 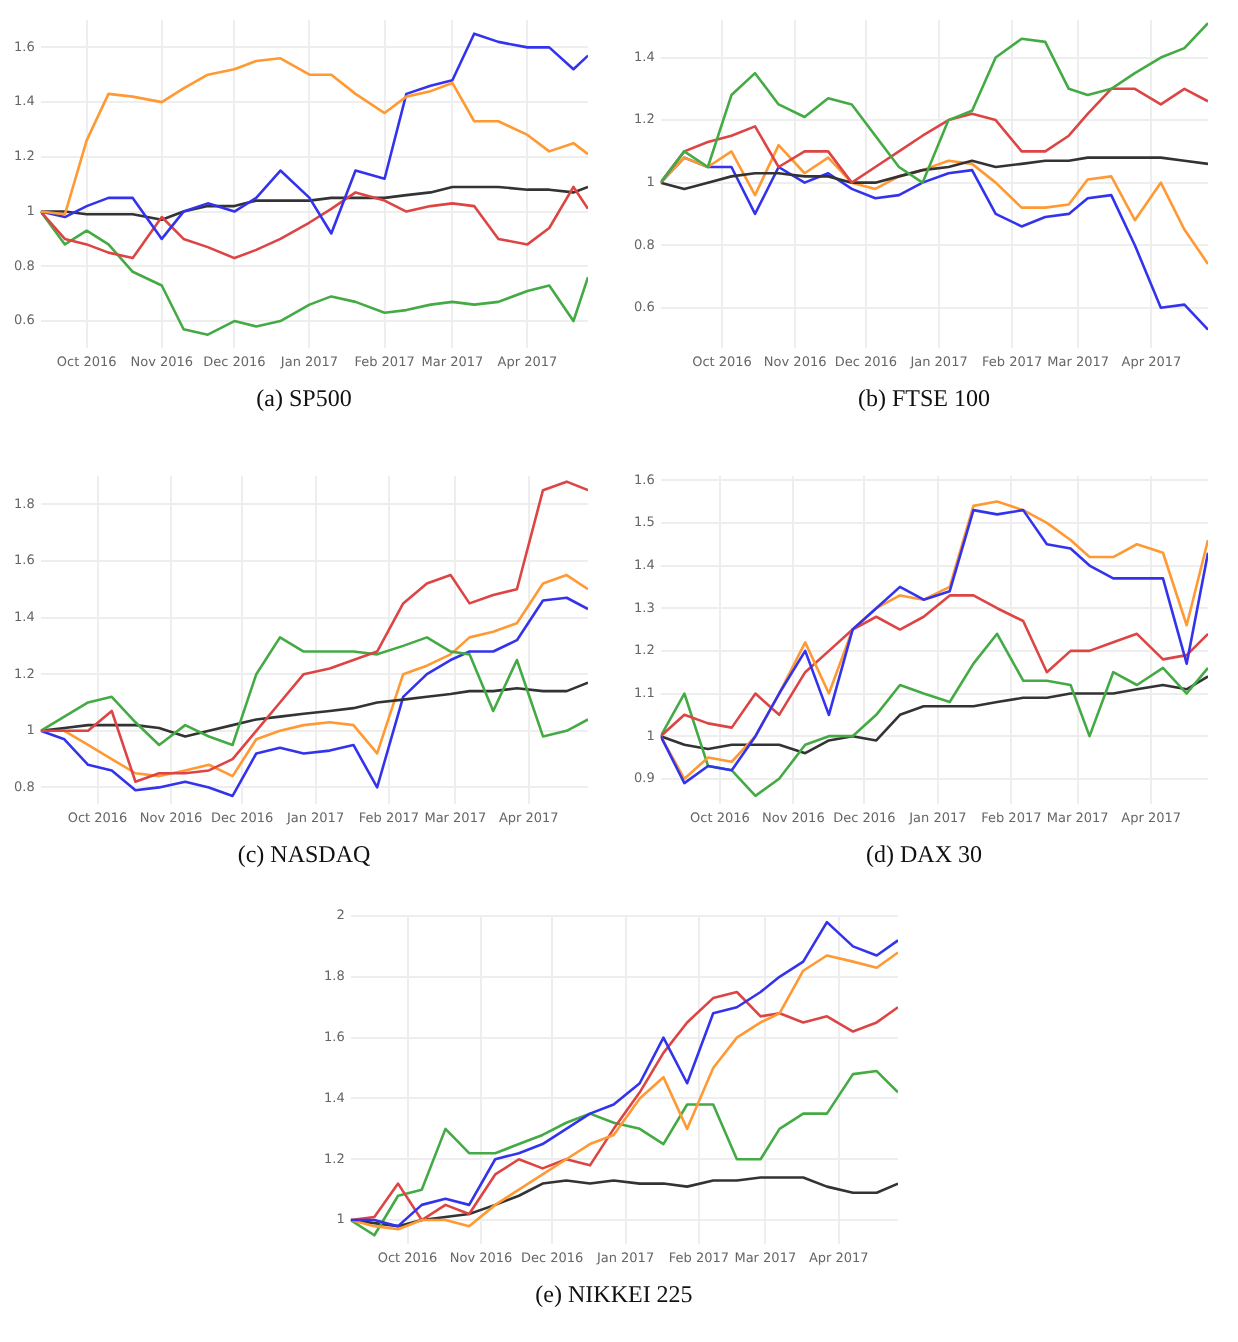 I want to click on text: (d) DAX 30, so click(x=924, y=854).